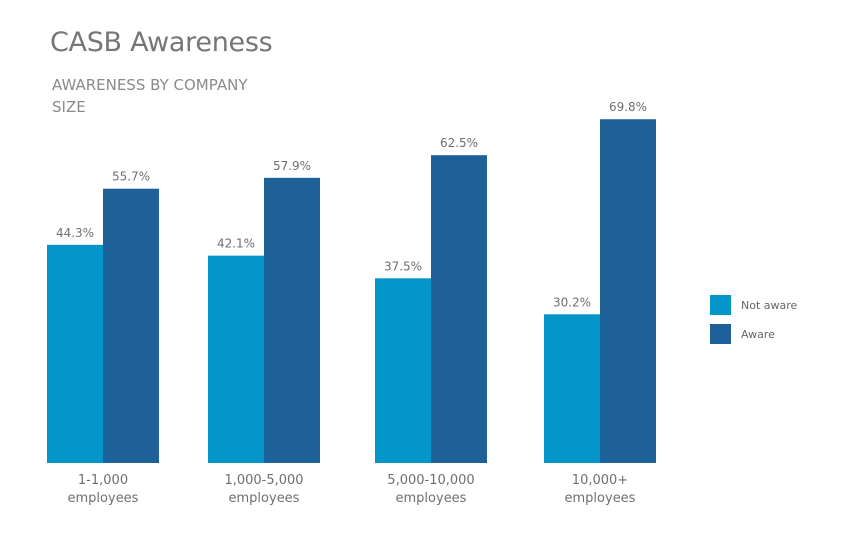 The image size is (850, 541). What do you see at coordinates (572, 302) in the screenshot?
I see `data-label-not-aware-4: 30.2%` at bounding box center [572, 302].